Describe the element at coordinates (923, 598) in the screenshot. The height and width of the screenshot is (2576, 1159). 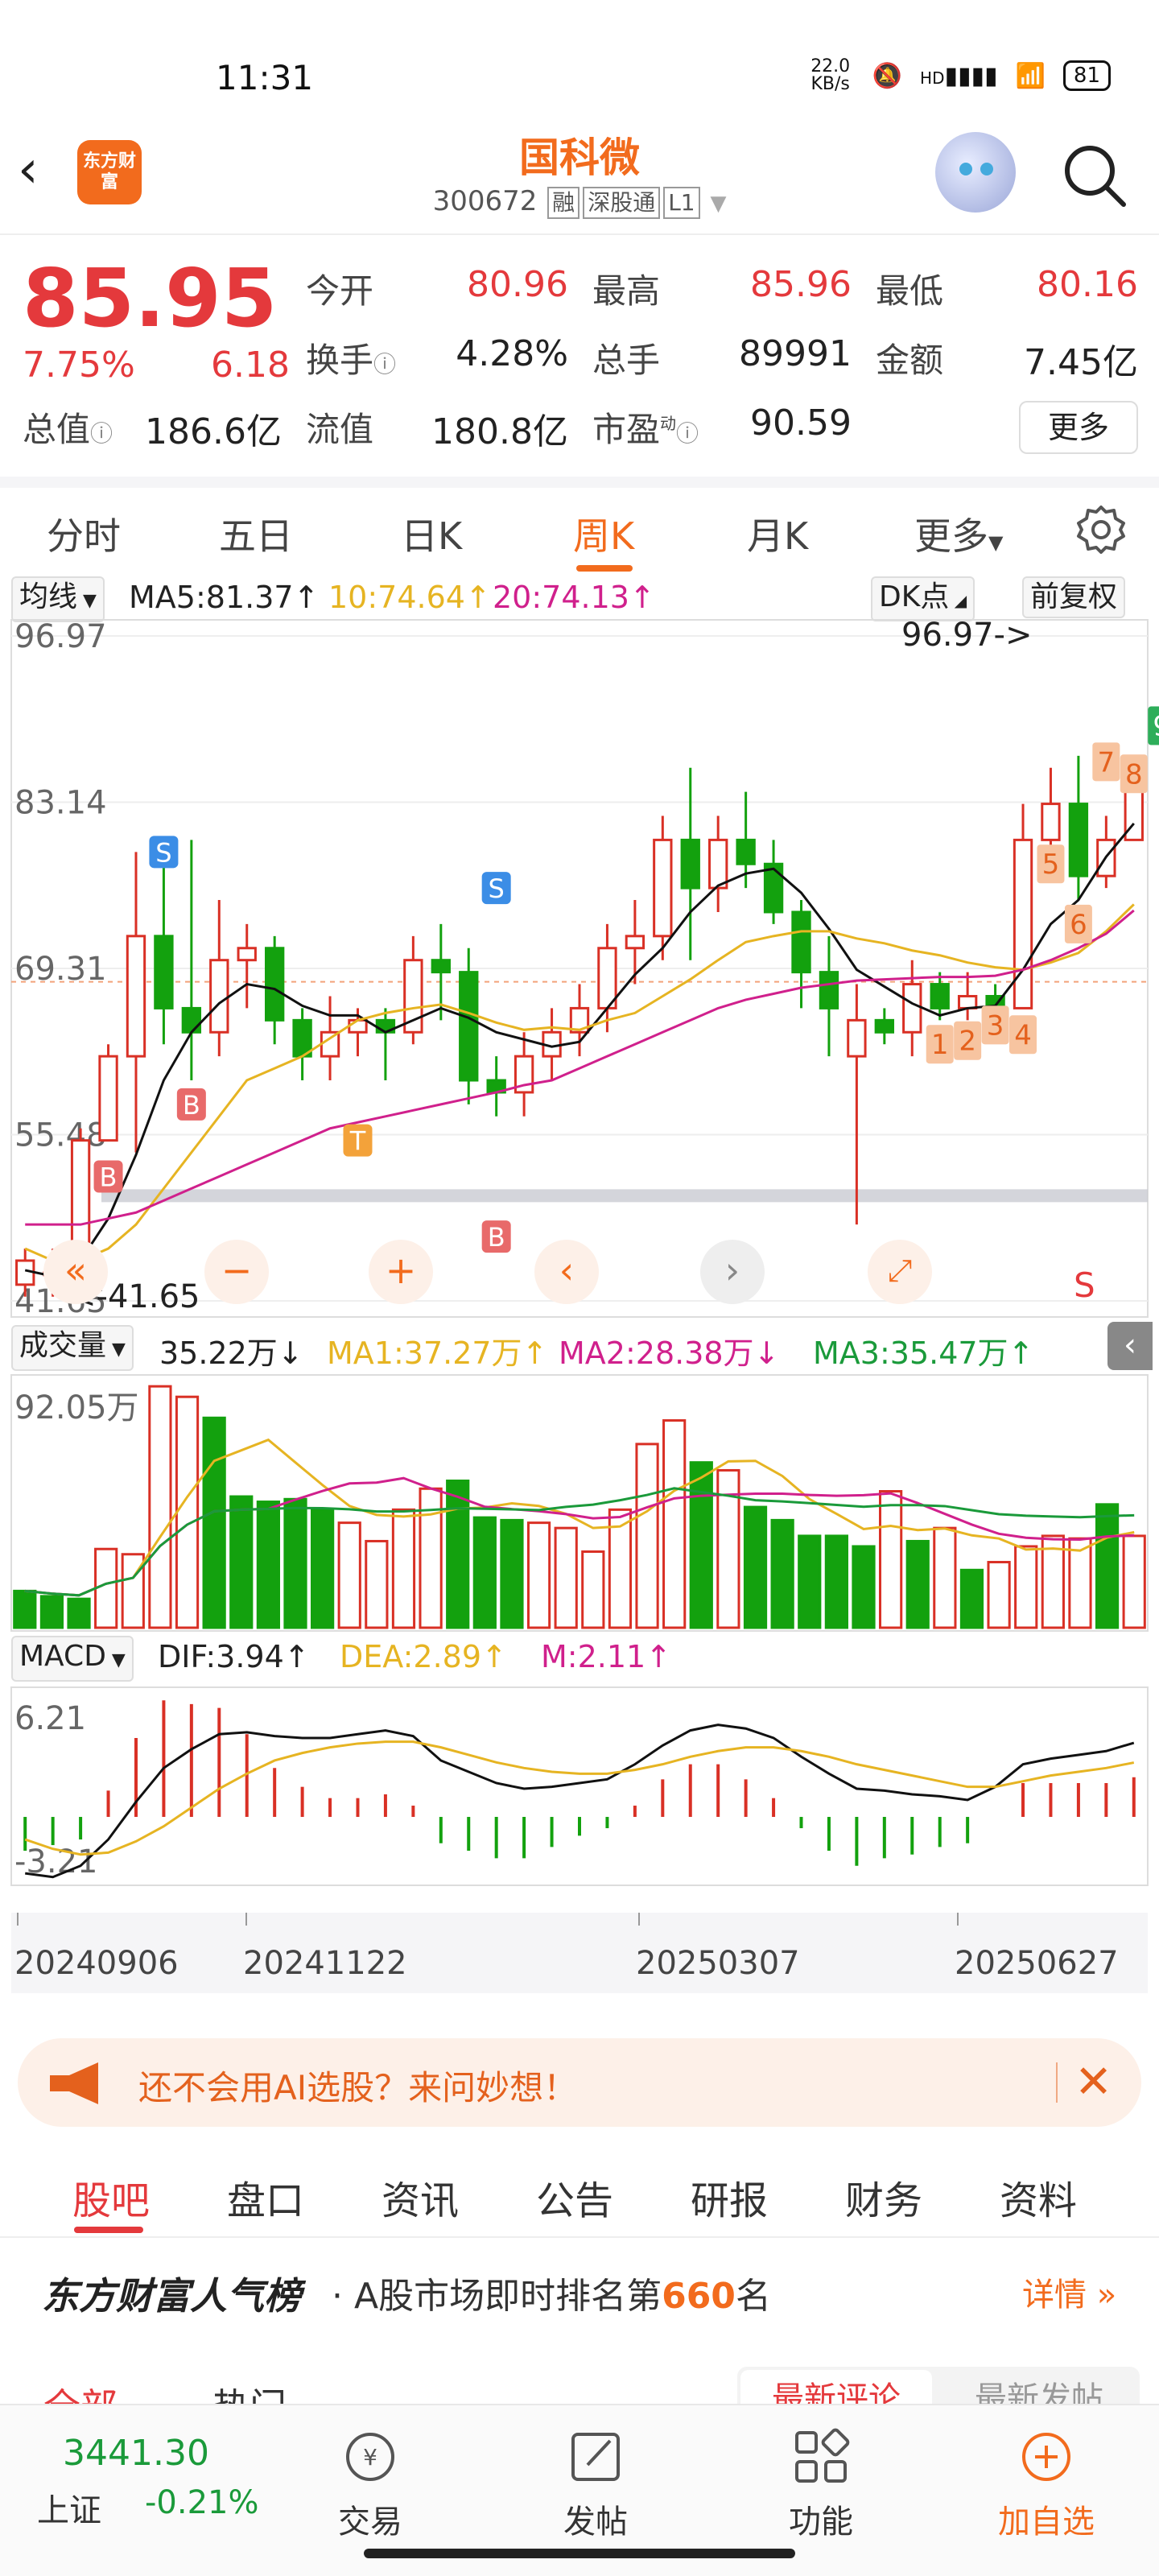
I see `dk-point-button: DK点 ◢` at that location.